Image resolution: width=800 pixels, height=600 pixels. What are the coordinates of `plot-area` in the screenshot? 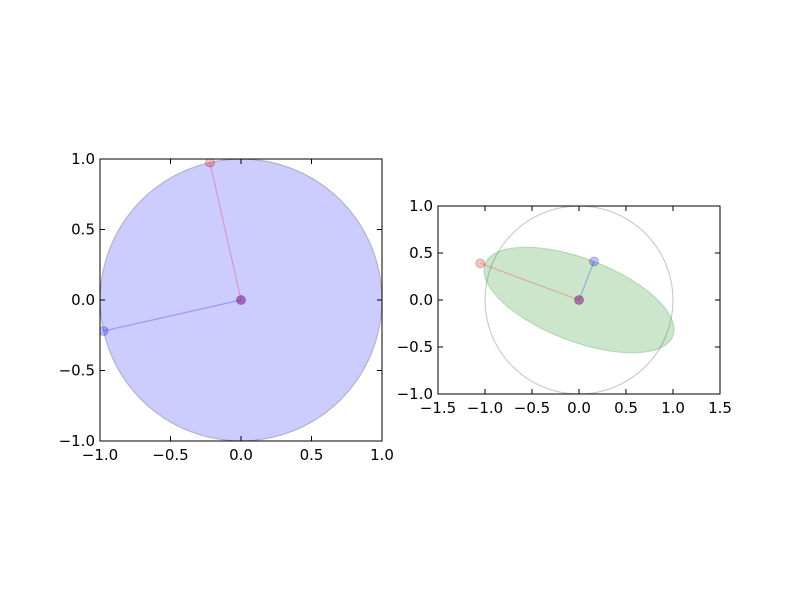 It's located at (575, 300).